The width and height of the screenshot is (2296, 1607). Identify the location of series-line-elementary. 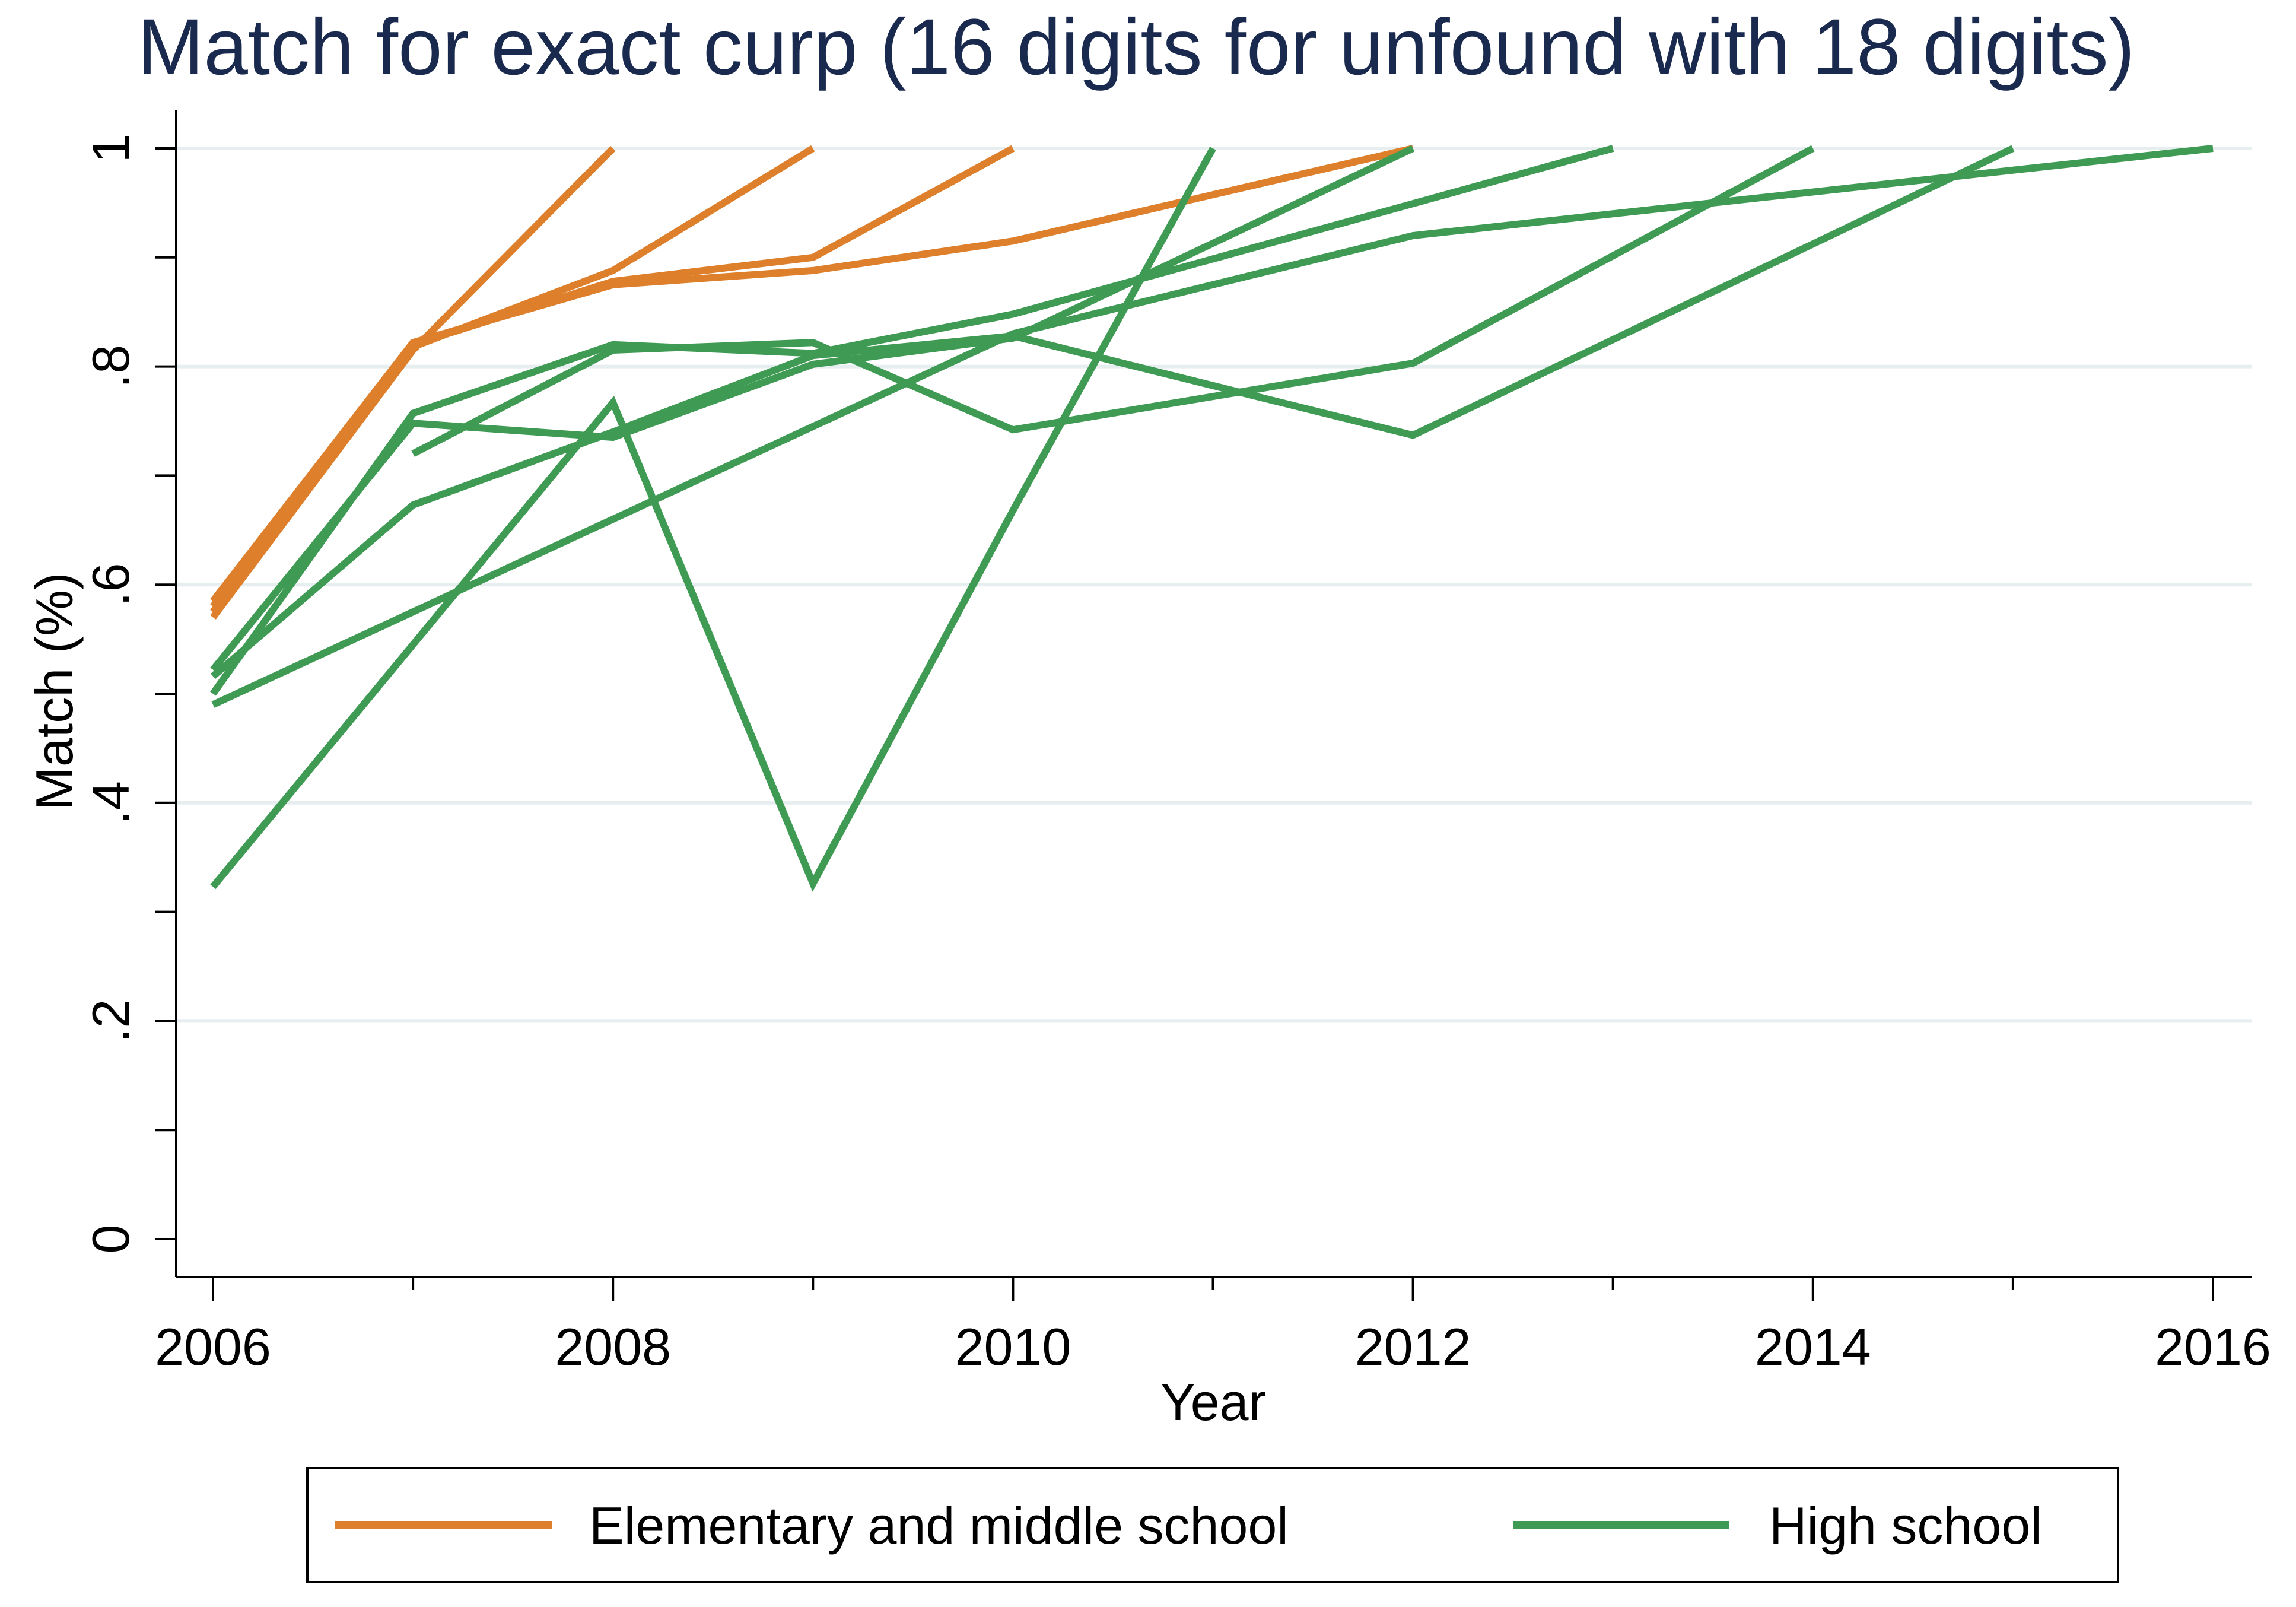
(812, 374).